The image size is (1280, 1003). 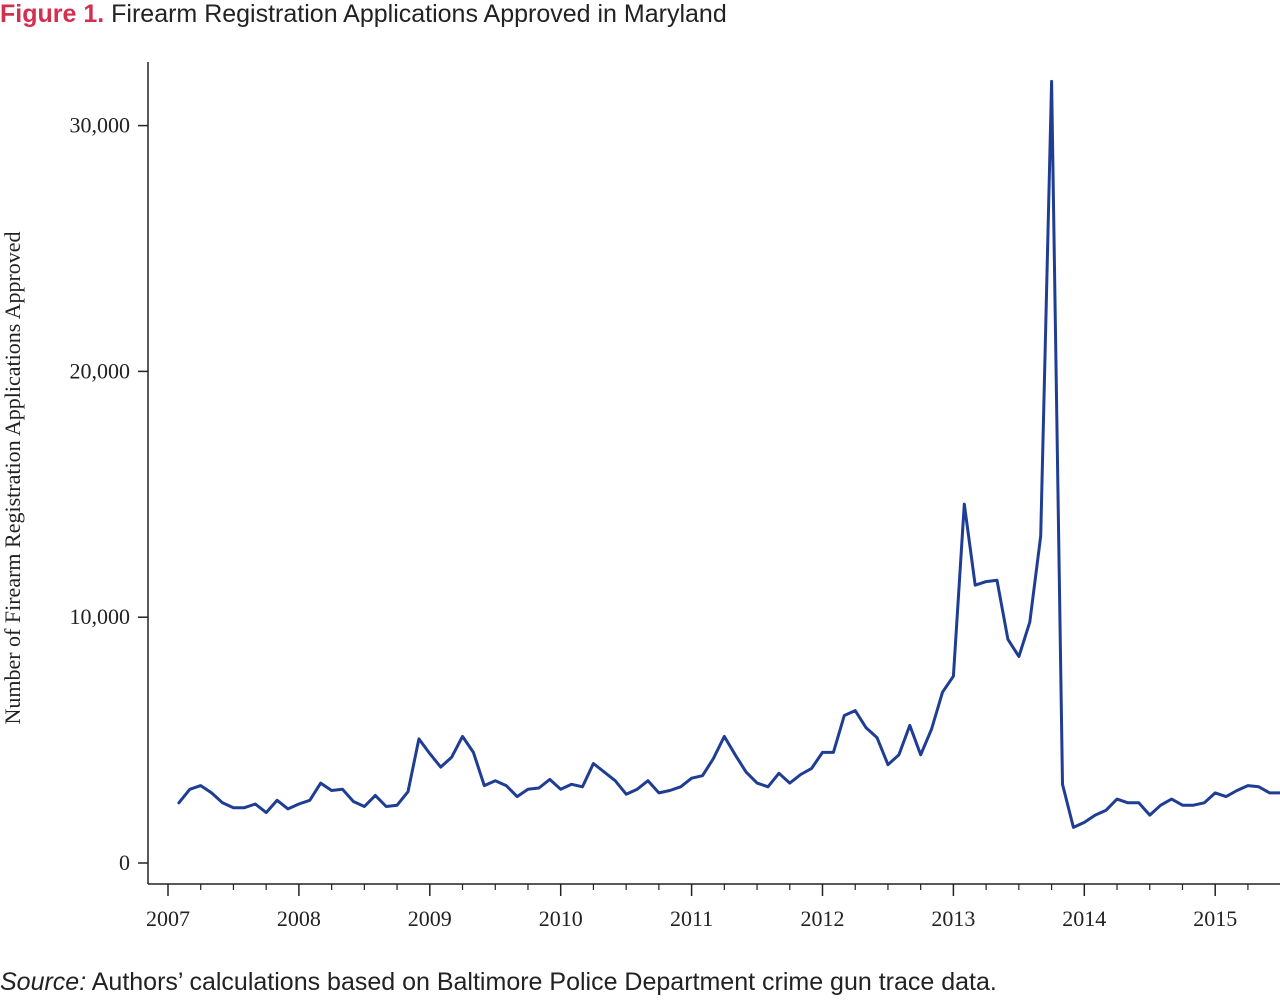 What do you see at coordinates (953, 918) in the screenshot?
I see `x-tick-label: 2013` at bounding box center [953, 918].